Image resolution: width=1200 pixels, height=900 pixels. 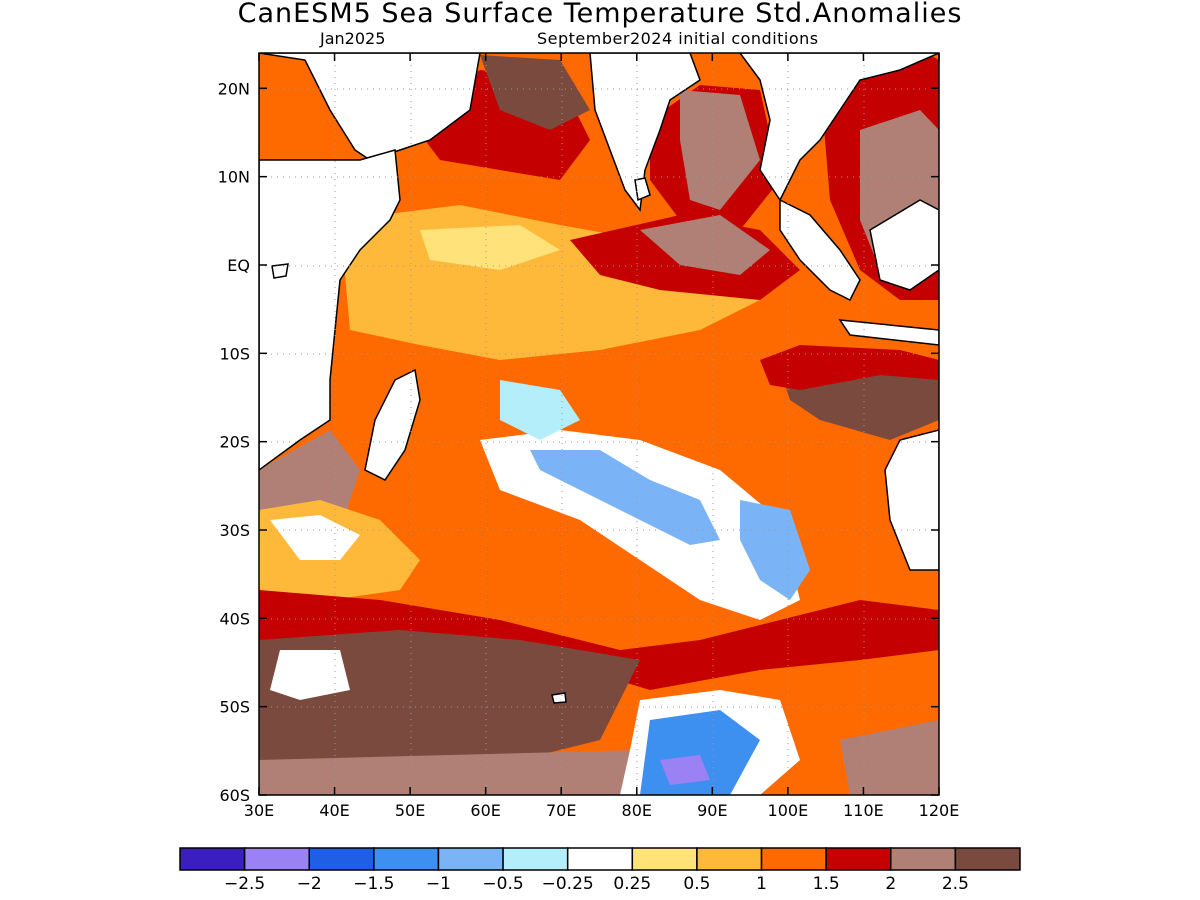 I want to click on lon-tick-label: 80E, so click(x=637, y=810).